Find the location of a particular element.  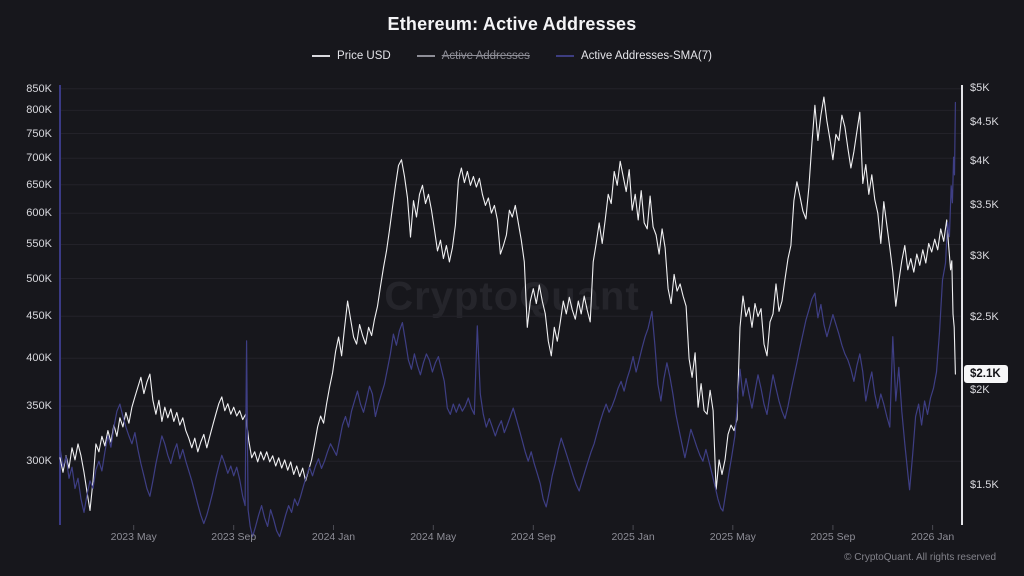

y-axis-label-right: $2K is located at coordinates (980, 390).